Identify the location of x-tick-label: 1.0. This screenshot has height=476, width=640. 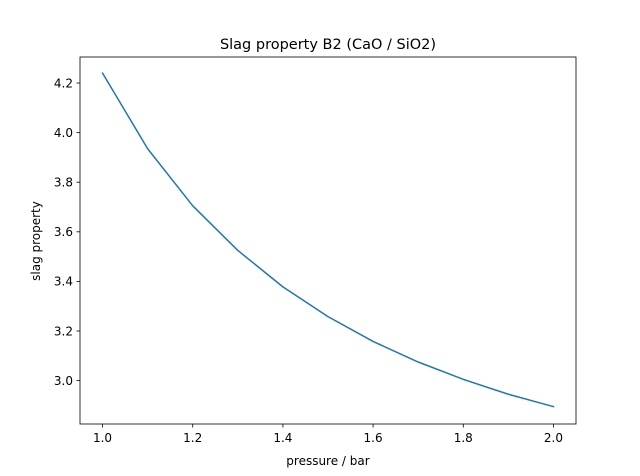
(102, 438).